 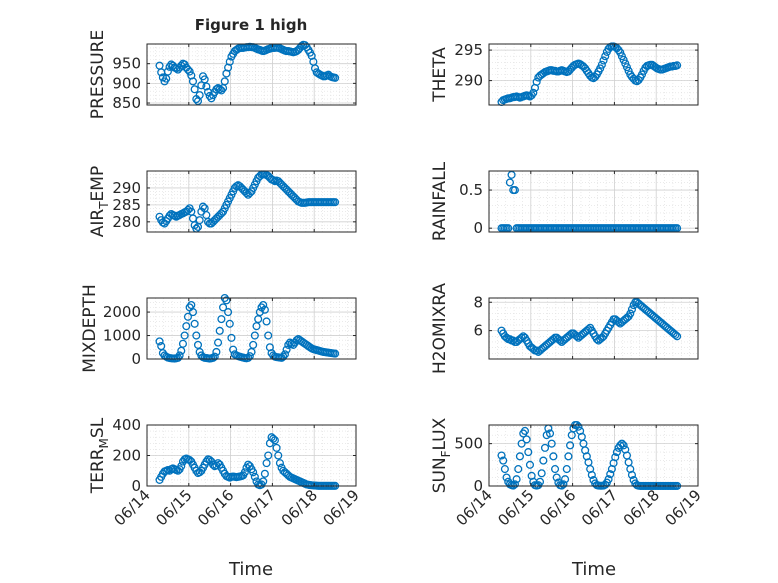 I want to click on y-axis-label: SUNFLUX, so click(x=441, y=455).